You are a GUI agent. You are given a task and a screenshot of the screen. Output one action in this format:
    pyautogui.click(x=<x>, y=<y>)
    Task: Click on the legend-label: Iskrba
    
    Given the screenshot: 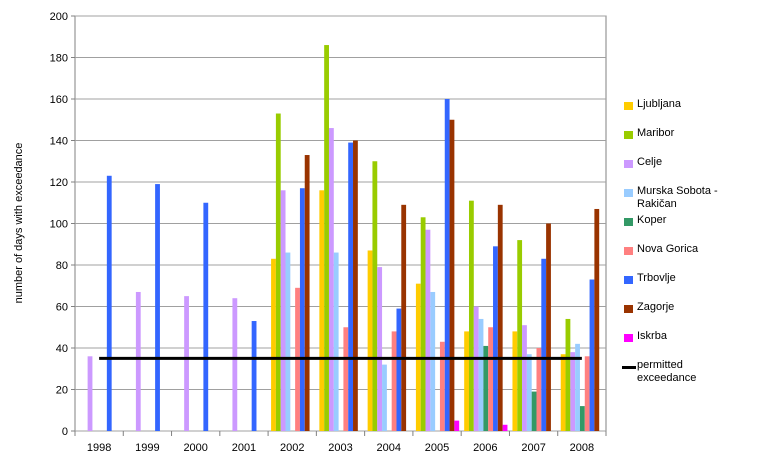 What is the action you would take?
    pyautogui.click(x=652, y=336)
    